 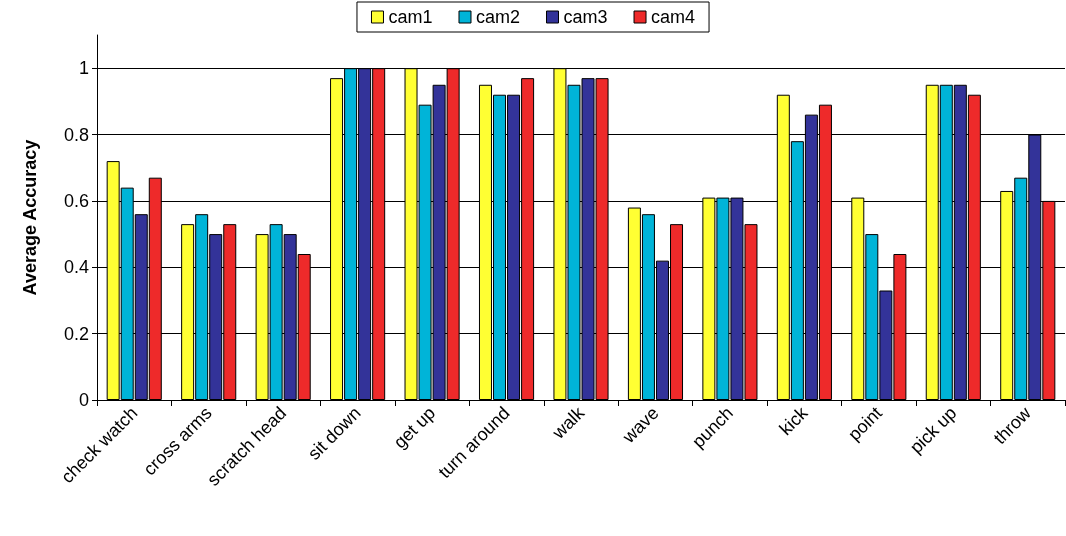 I want to click on y-tick-label: 0.6, so click(x=76, y=200).